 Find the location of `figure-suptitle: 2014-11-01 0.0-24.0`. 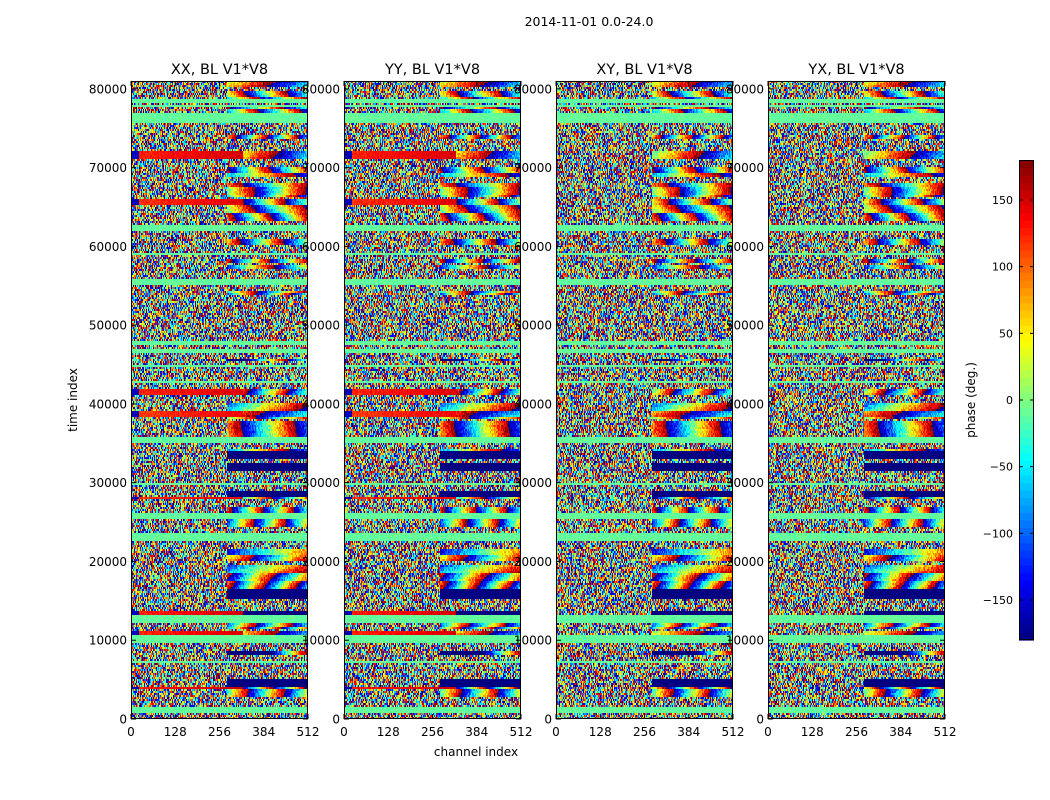

figure-suptitle: 2014-11-01 0.0-24.0 is located at coordinates (589, 21).